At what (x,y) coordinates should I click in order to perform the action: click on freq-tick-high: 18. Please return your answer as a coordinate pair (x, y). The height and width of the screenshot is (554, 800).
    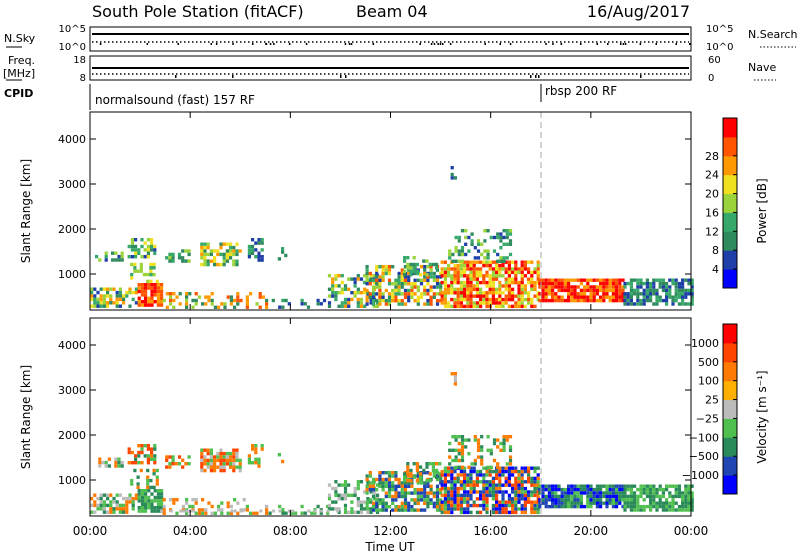
    Looking at the image, I should click on (79, 60).